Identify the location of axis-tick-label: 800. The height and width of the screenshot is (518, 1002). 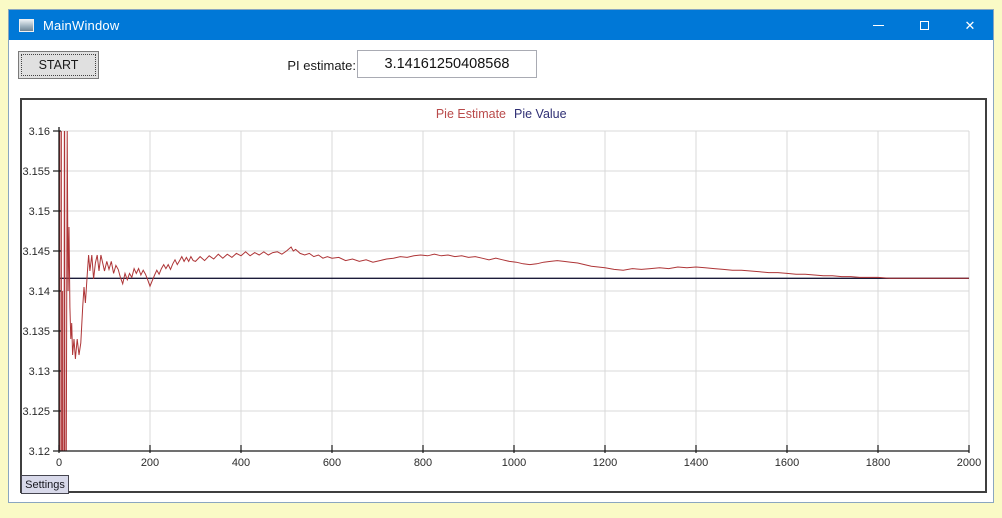
(423, 463).